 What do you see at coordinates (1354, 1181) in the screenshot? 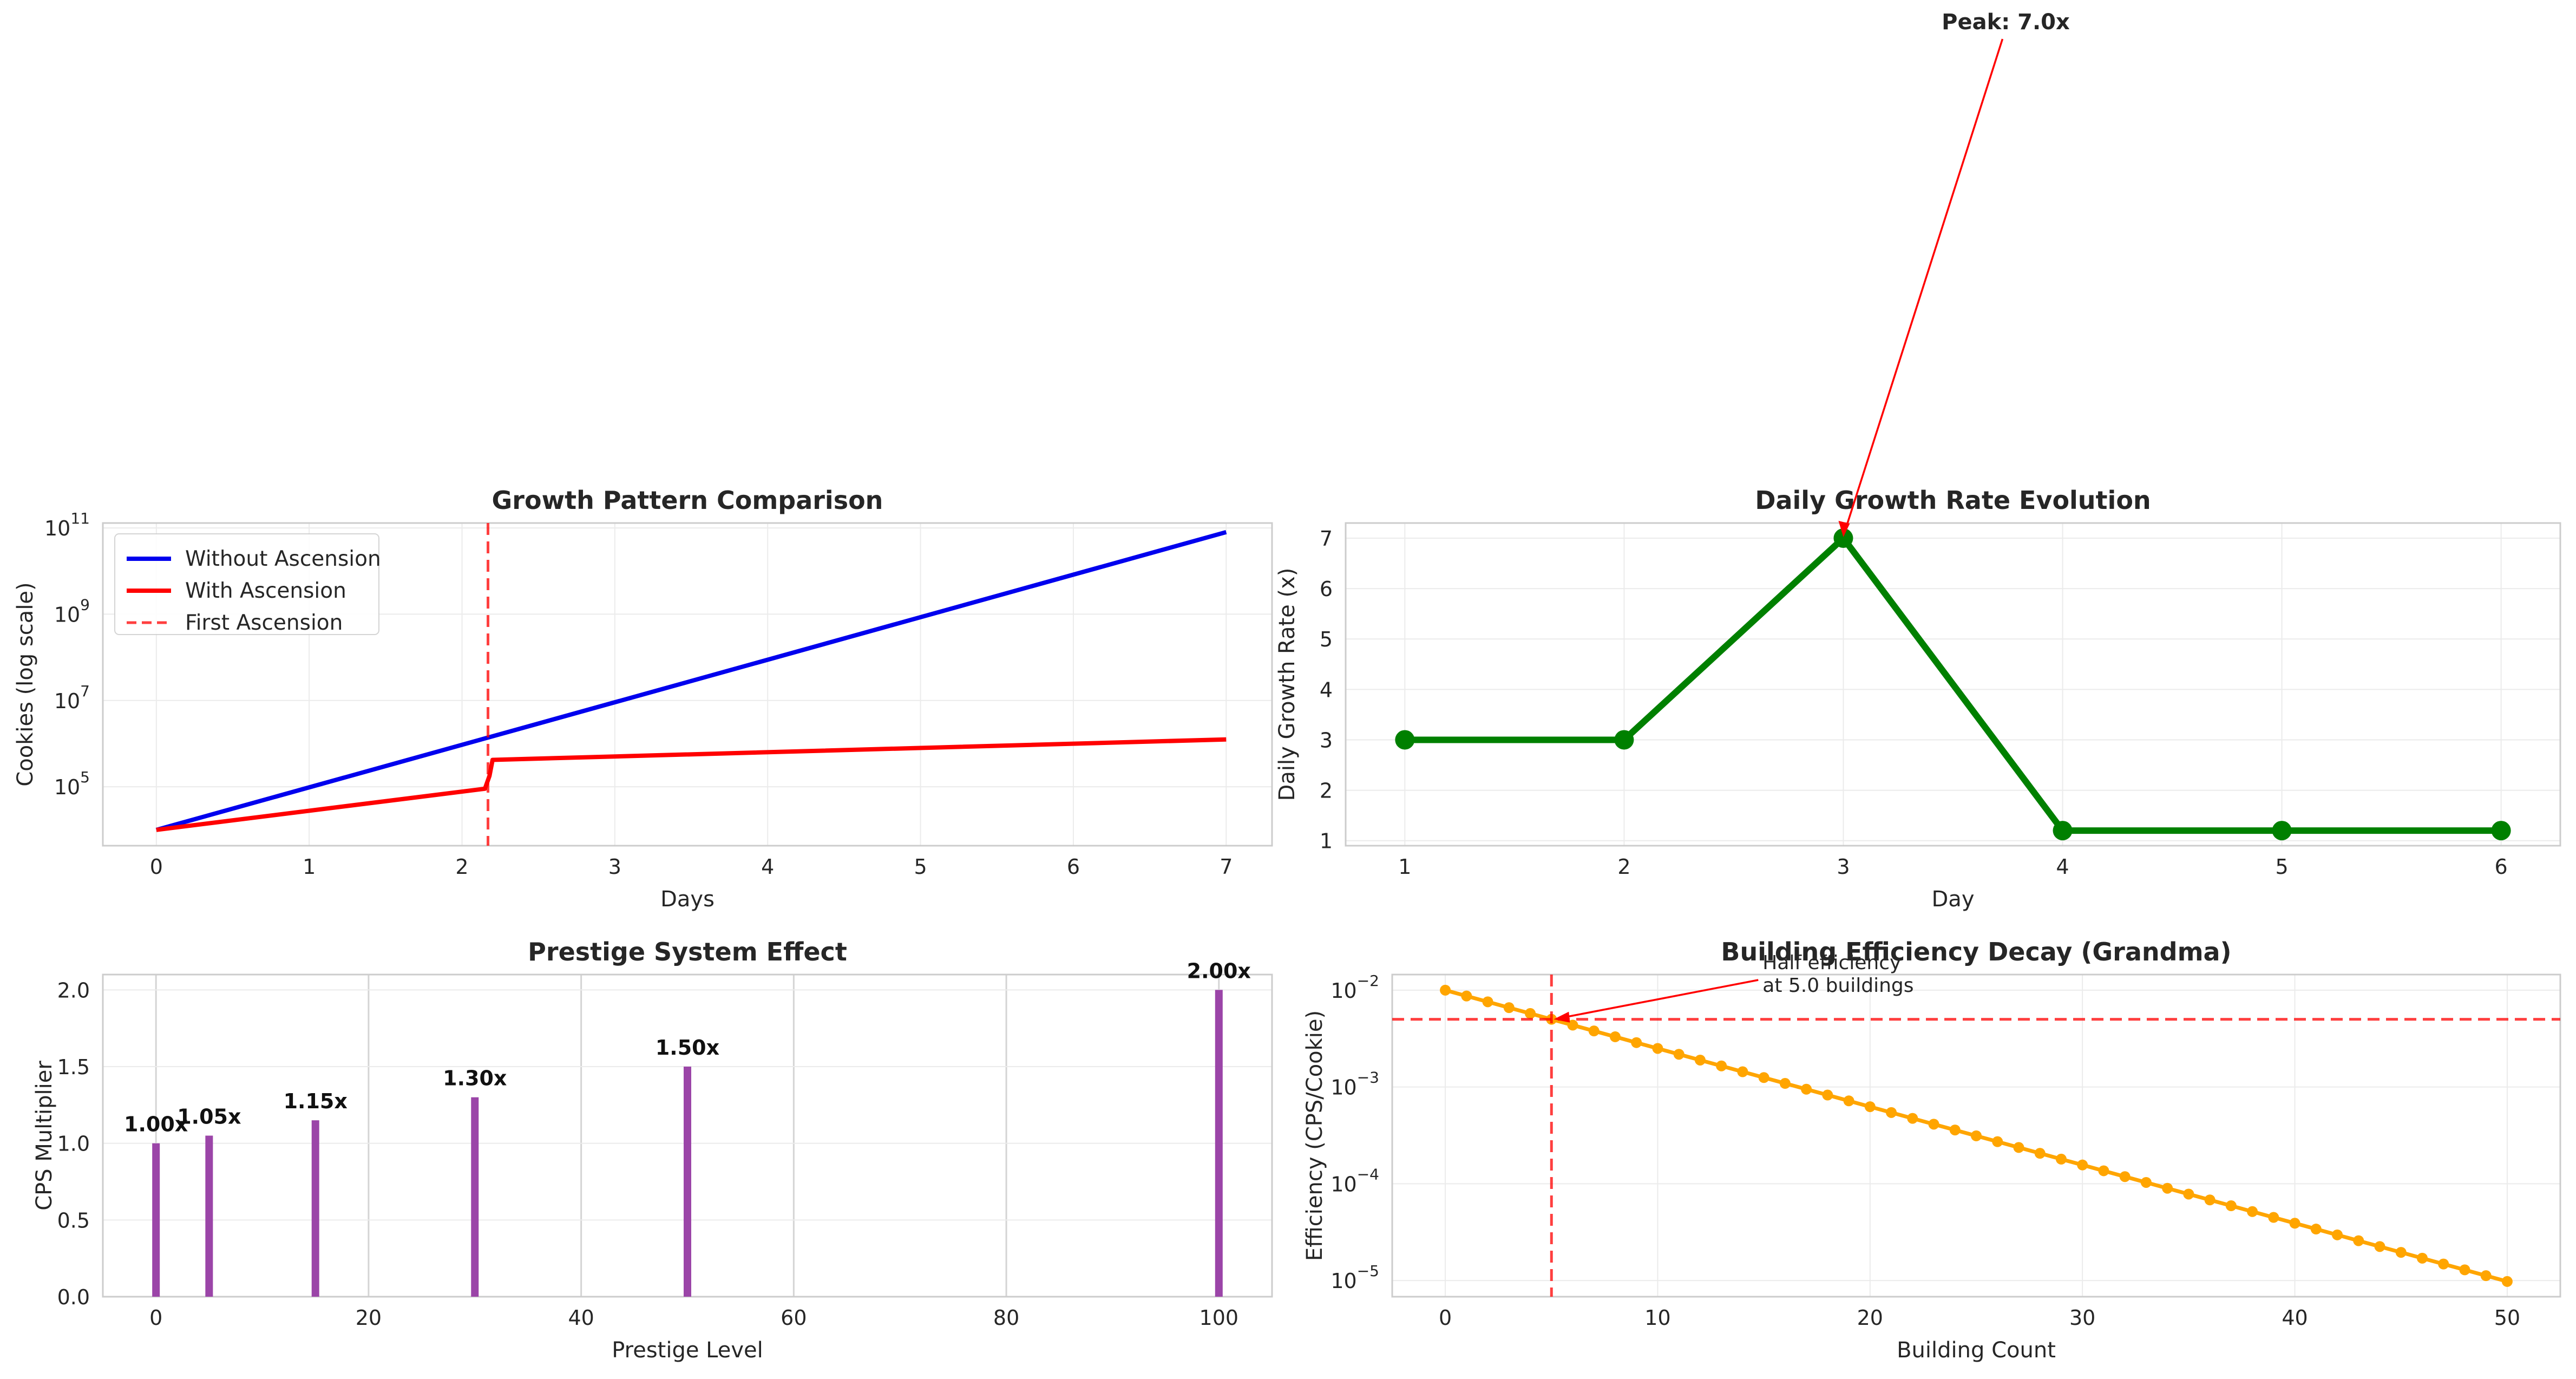
I see `y-tick-label: 10⁻⁴` at bounding box center [1354, 1181].